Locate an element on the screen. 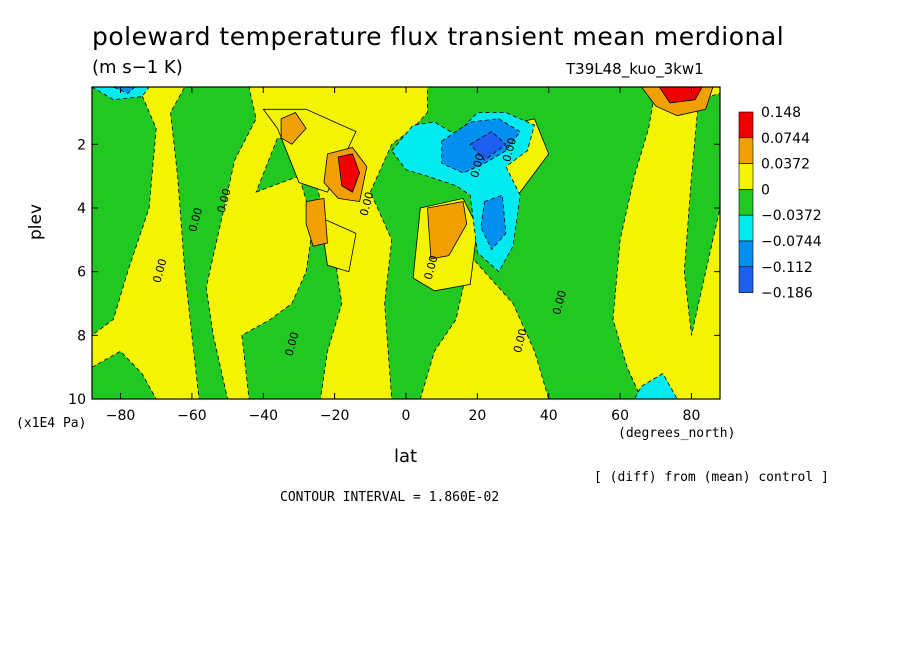  legend-label: 0.0372 is located at coordinates (785, 165).